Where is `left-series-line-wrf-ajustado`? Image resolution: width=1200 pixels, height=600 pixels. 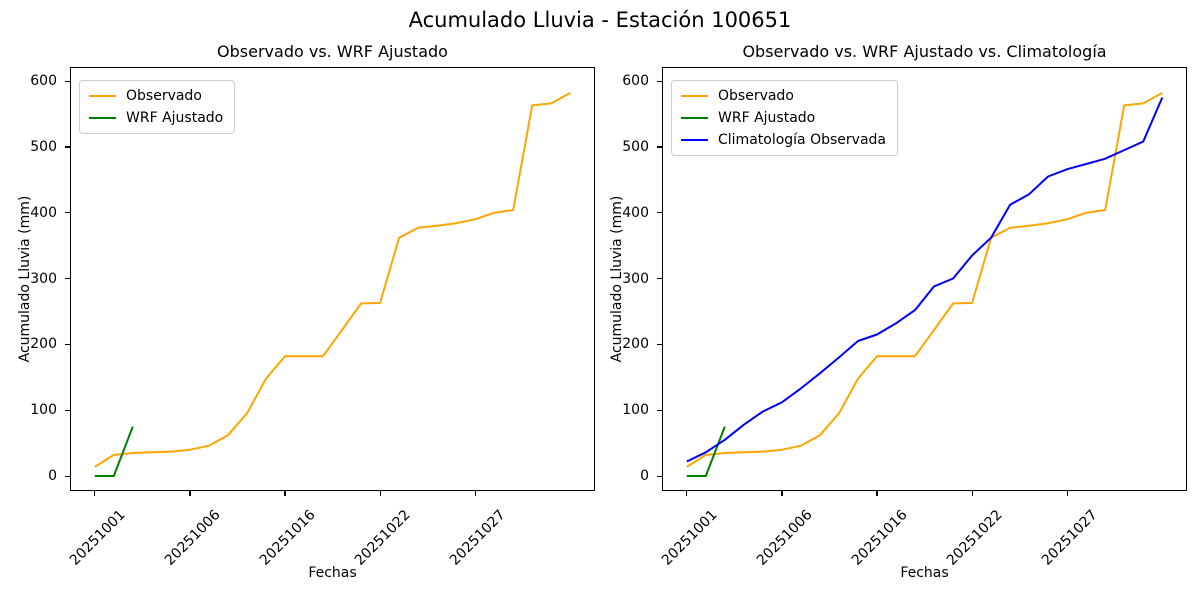 left-series-line-wrf-ajustado is located at coordinates (114, 451).